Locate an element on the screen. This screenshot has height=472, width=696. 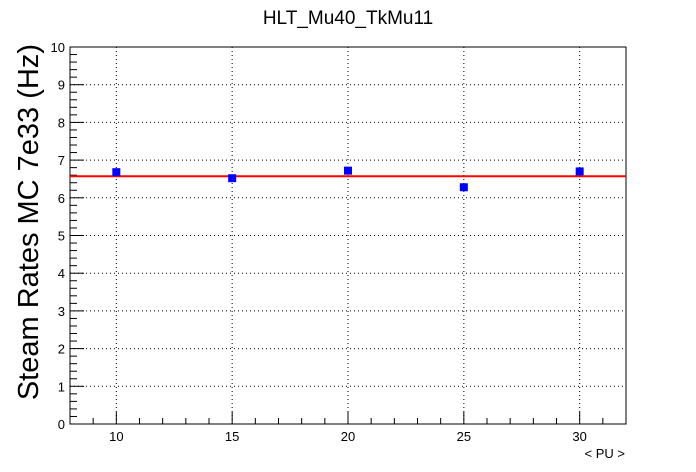
y-tick-label: 1 is located at coordinates (61, 386).